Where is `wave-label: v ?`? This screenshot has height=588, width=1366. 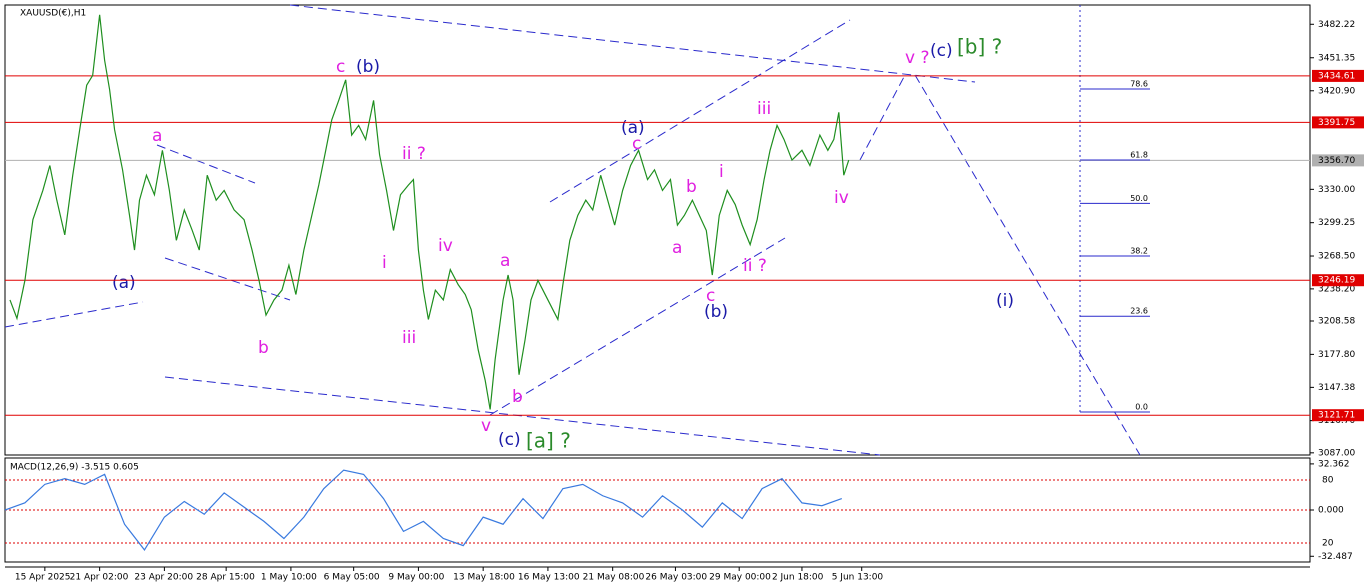
wave-label: v ? is located at coordinates (917, 58).